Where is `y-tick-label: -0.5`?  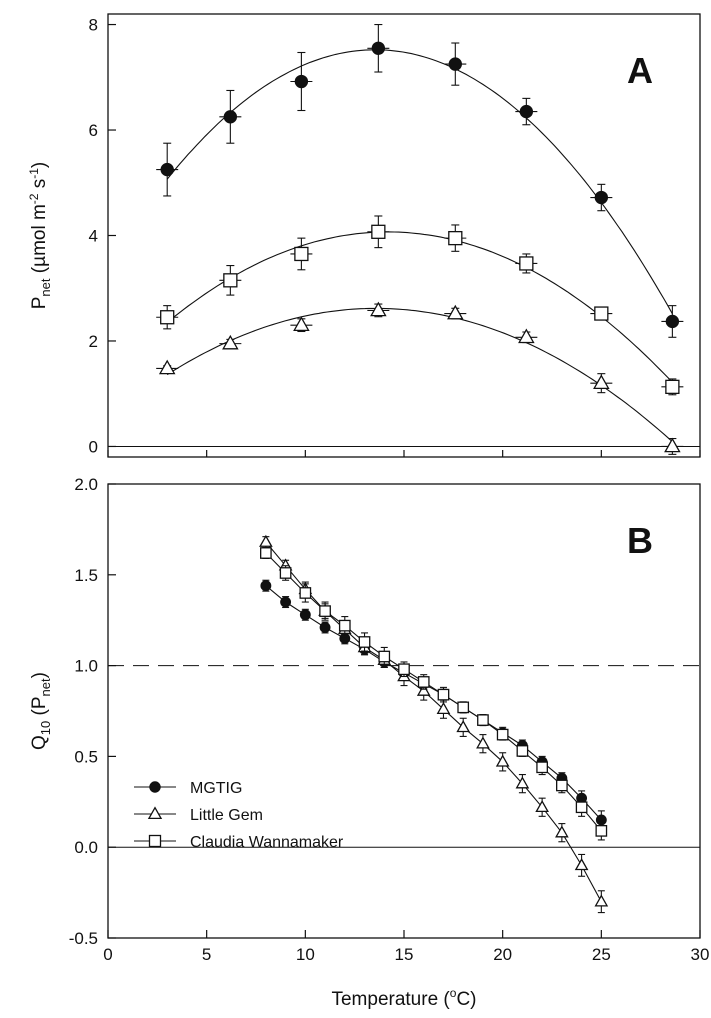
y-tick-label: -0.5 is located at coordinates (83, 938).